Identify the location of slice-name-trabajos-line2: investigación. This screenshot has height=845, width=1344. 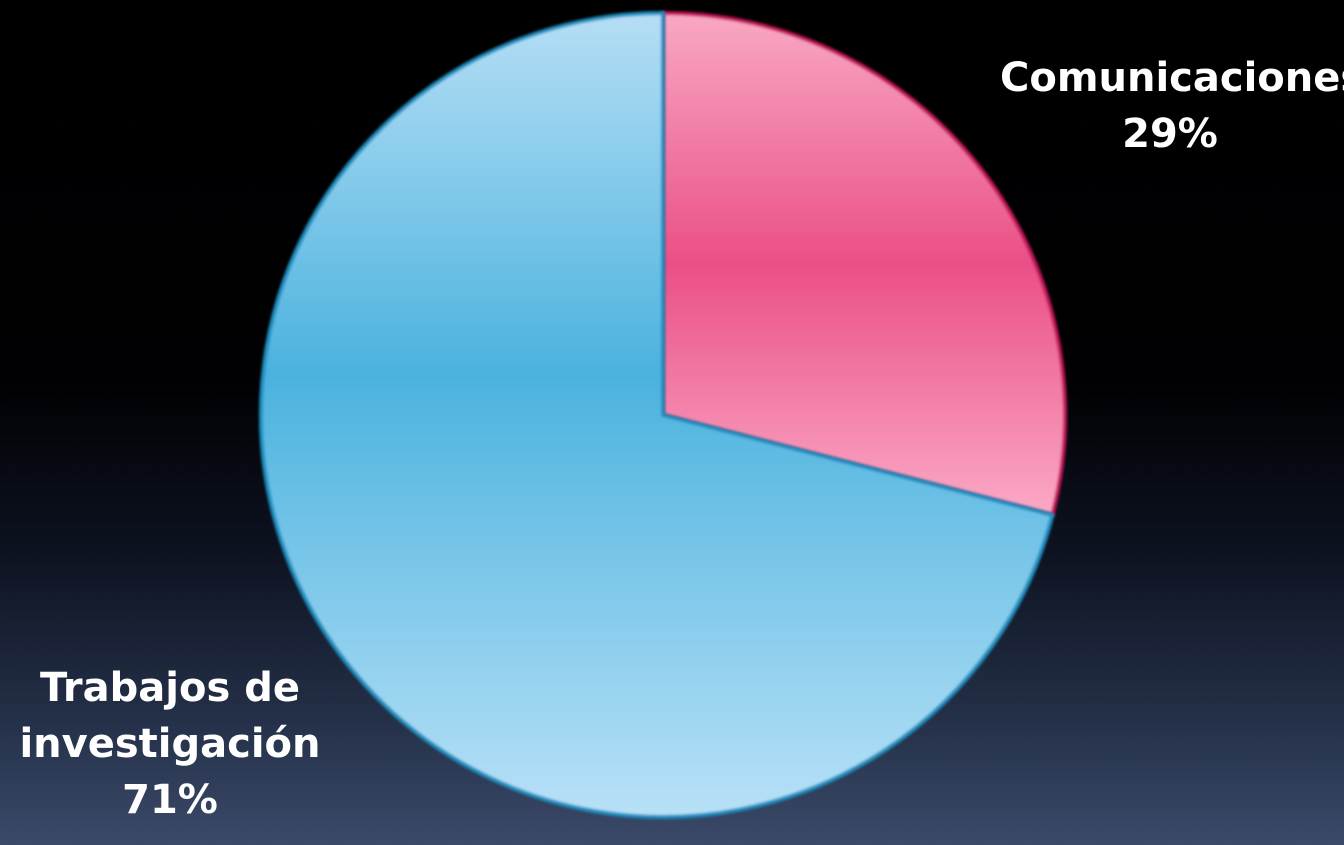
(170, 744).